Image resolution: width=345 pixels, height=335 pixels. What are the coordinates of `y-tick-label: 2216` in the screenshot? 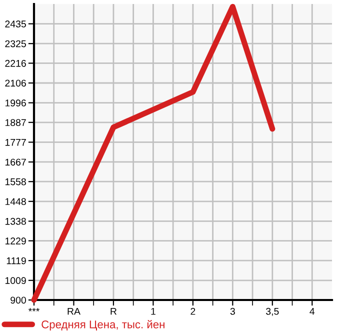 It's located at (15, 63).